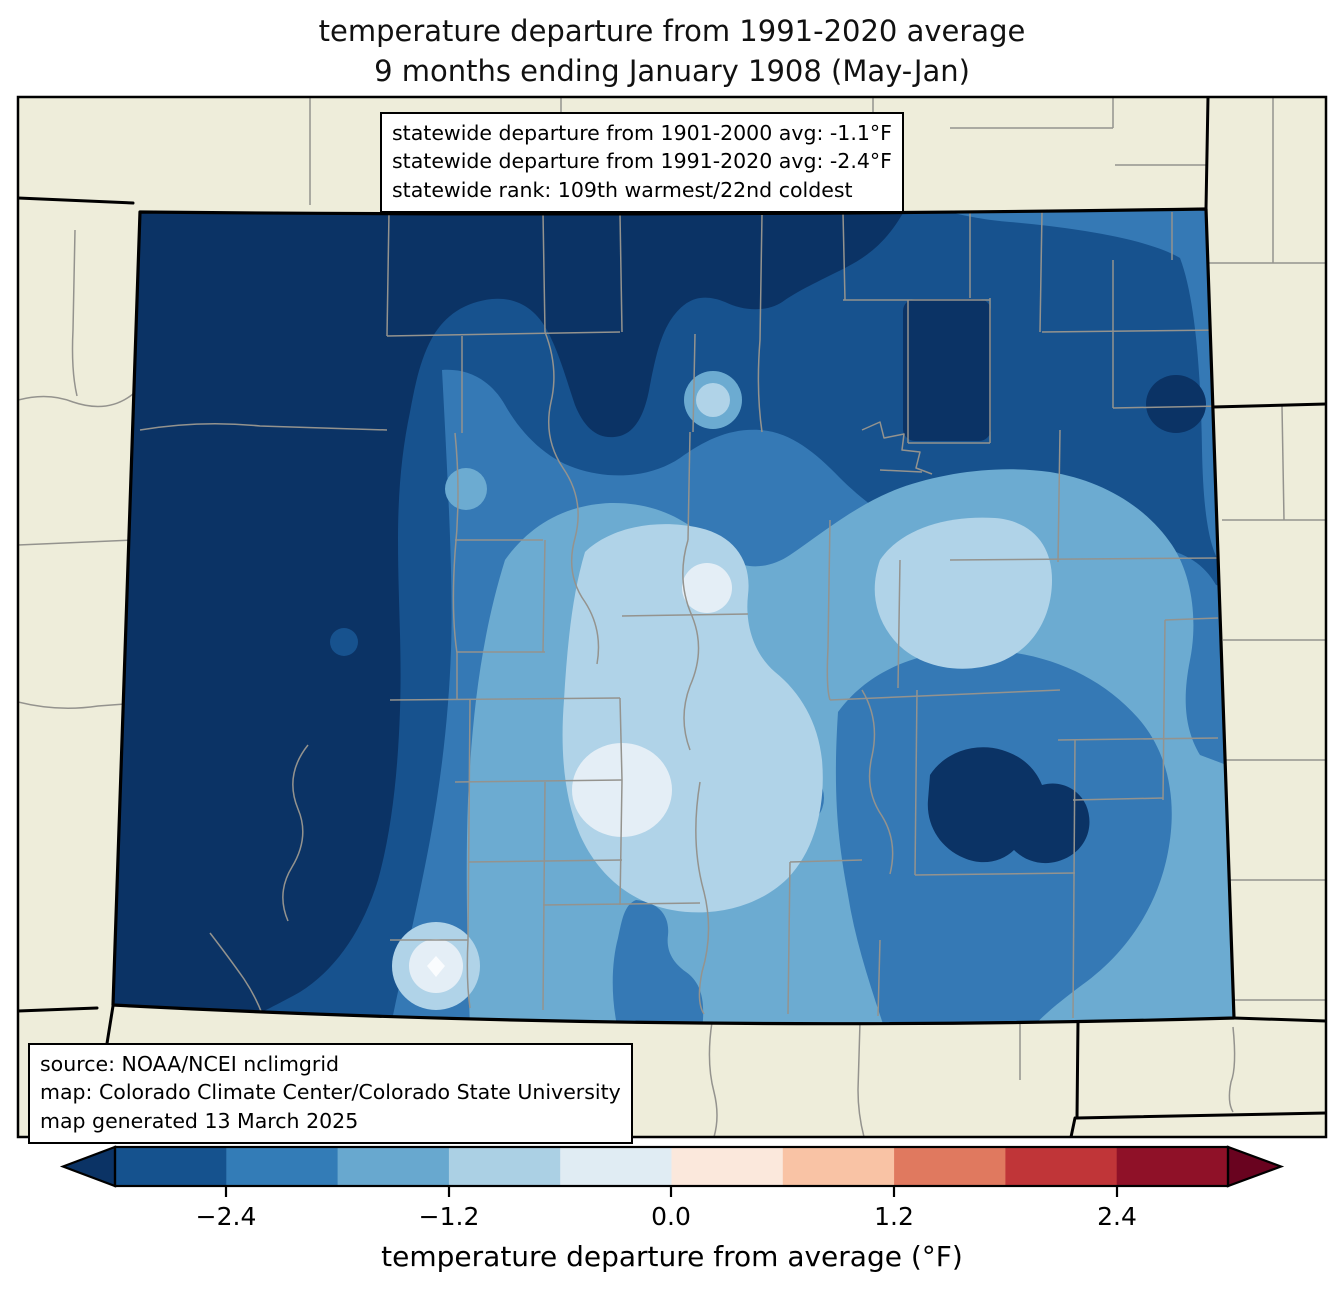 The image size is (1344, 1299). I want to click on colorbar-tick-minus2.4: −2.4, so click(226, 1216).